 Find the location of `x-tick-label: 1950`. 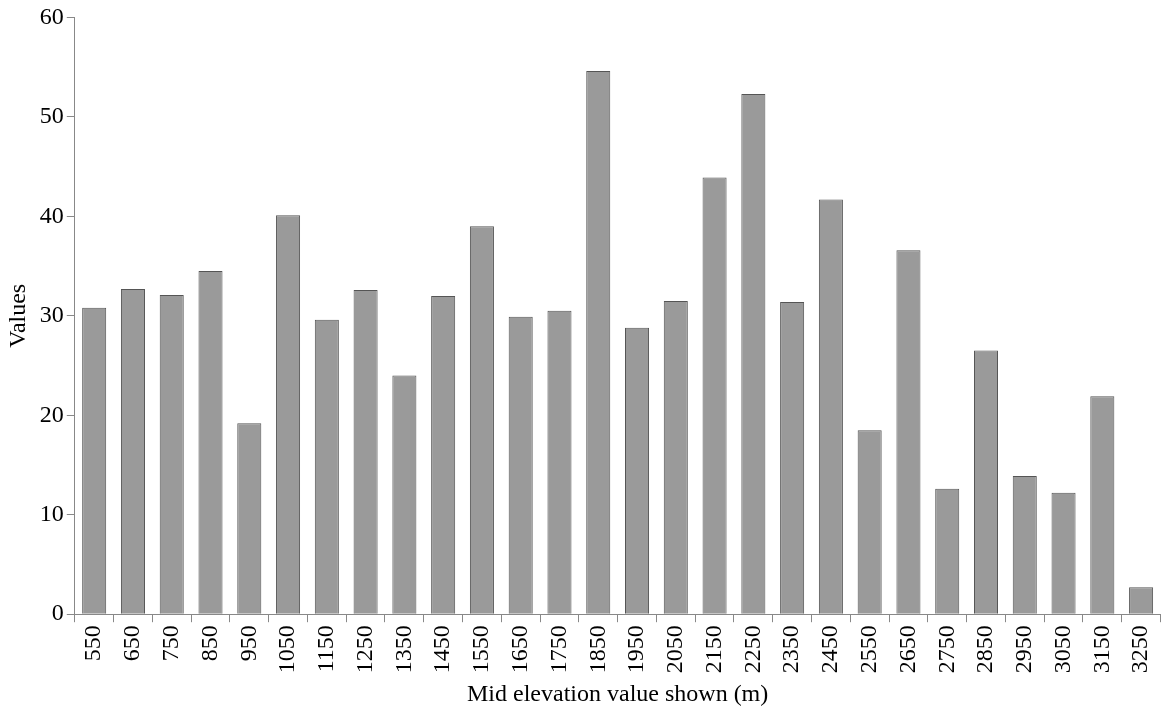

x-tick-label: 1950 is located at coordinates (635, 649).